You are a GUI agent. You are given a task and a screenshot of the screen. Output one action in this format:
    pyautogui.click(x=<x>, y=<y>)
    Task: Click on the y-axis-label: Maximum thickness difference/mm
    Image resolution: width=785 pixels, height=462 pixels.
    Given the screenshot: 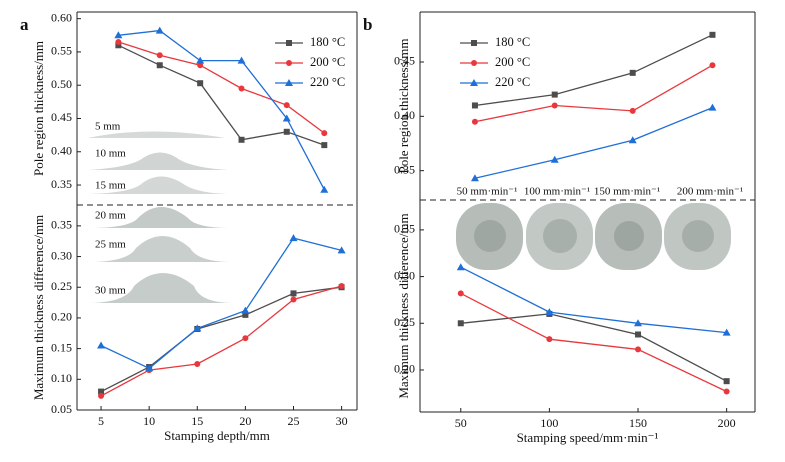 What is the action you would take?
    pyautogui.click(x=38, y=307)
    